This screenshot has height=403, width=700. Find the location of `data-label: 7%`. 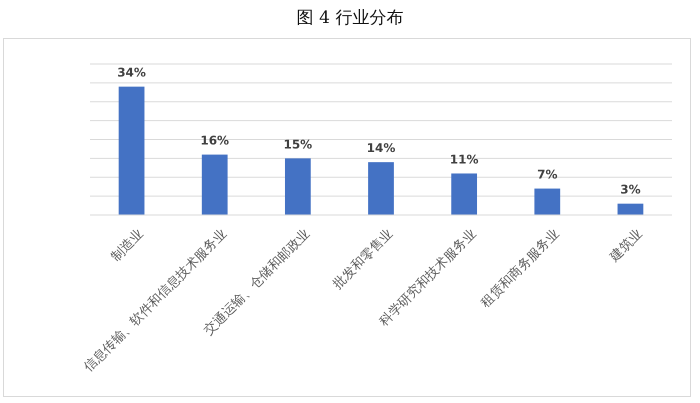

data-label: 7% is located at coordinates (547, 175).